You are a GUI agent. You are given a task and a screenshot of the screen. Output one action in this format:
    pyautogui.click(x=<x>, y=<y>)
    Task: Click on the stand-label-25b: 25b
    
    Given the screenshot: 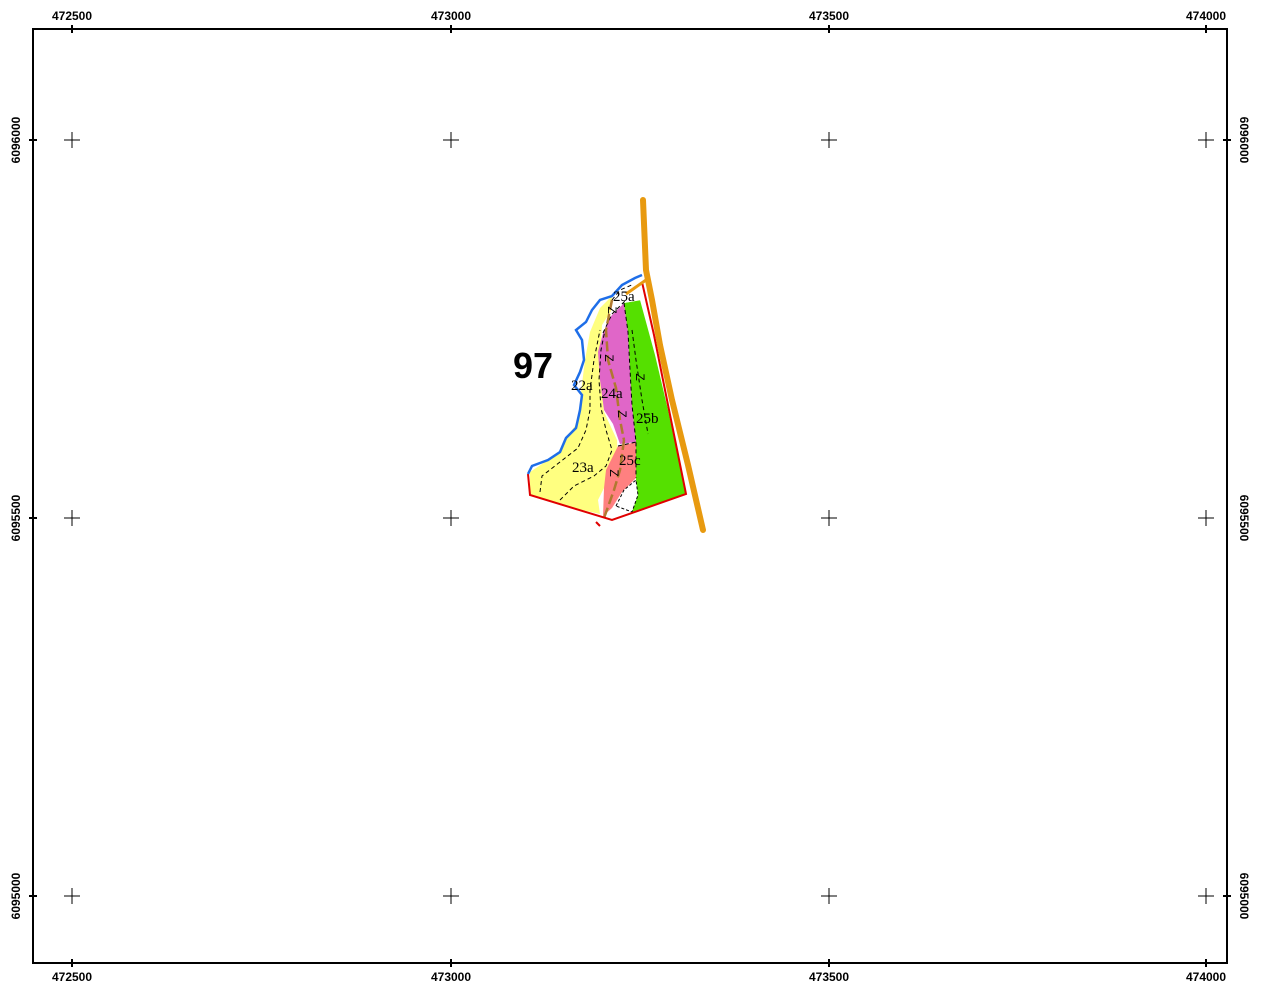 What is the action you would take?
    pyautogui.click(x=647, y=419)
    